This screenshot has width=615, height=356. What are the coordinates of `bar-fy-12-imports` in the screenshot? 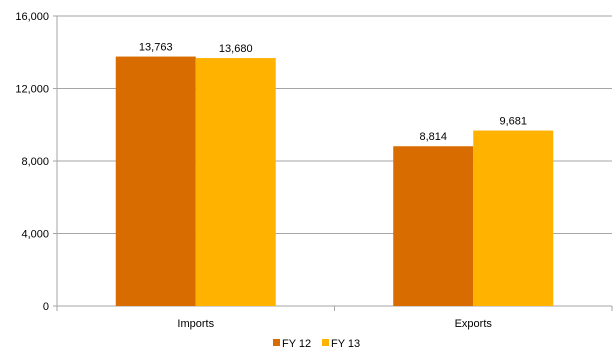 It's located at (155, 181).